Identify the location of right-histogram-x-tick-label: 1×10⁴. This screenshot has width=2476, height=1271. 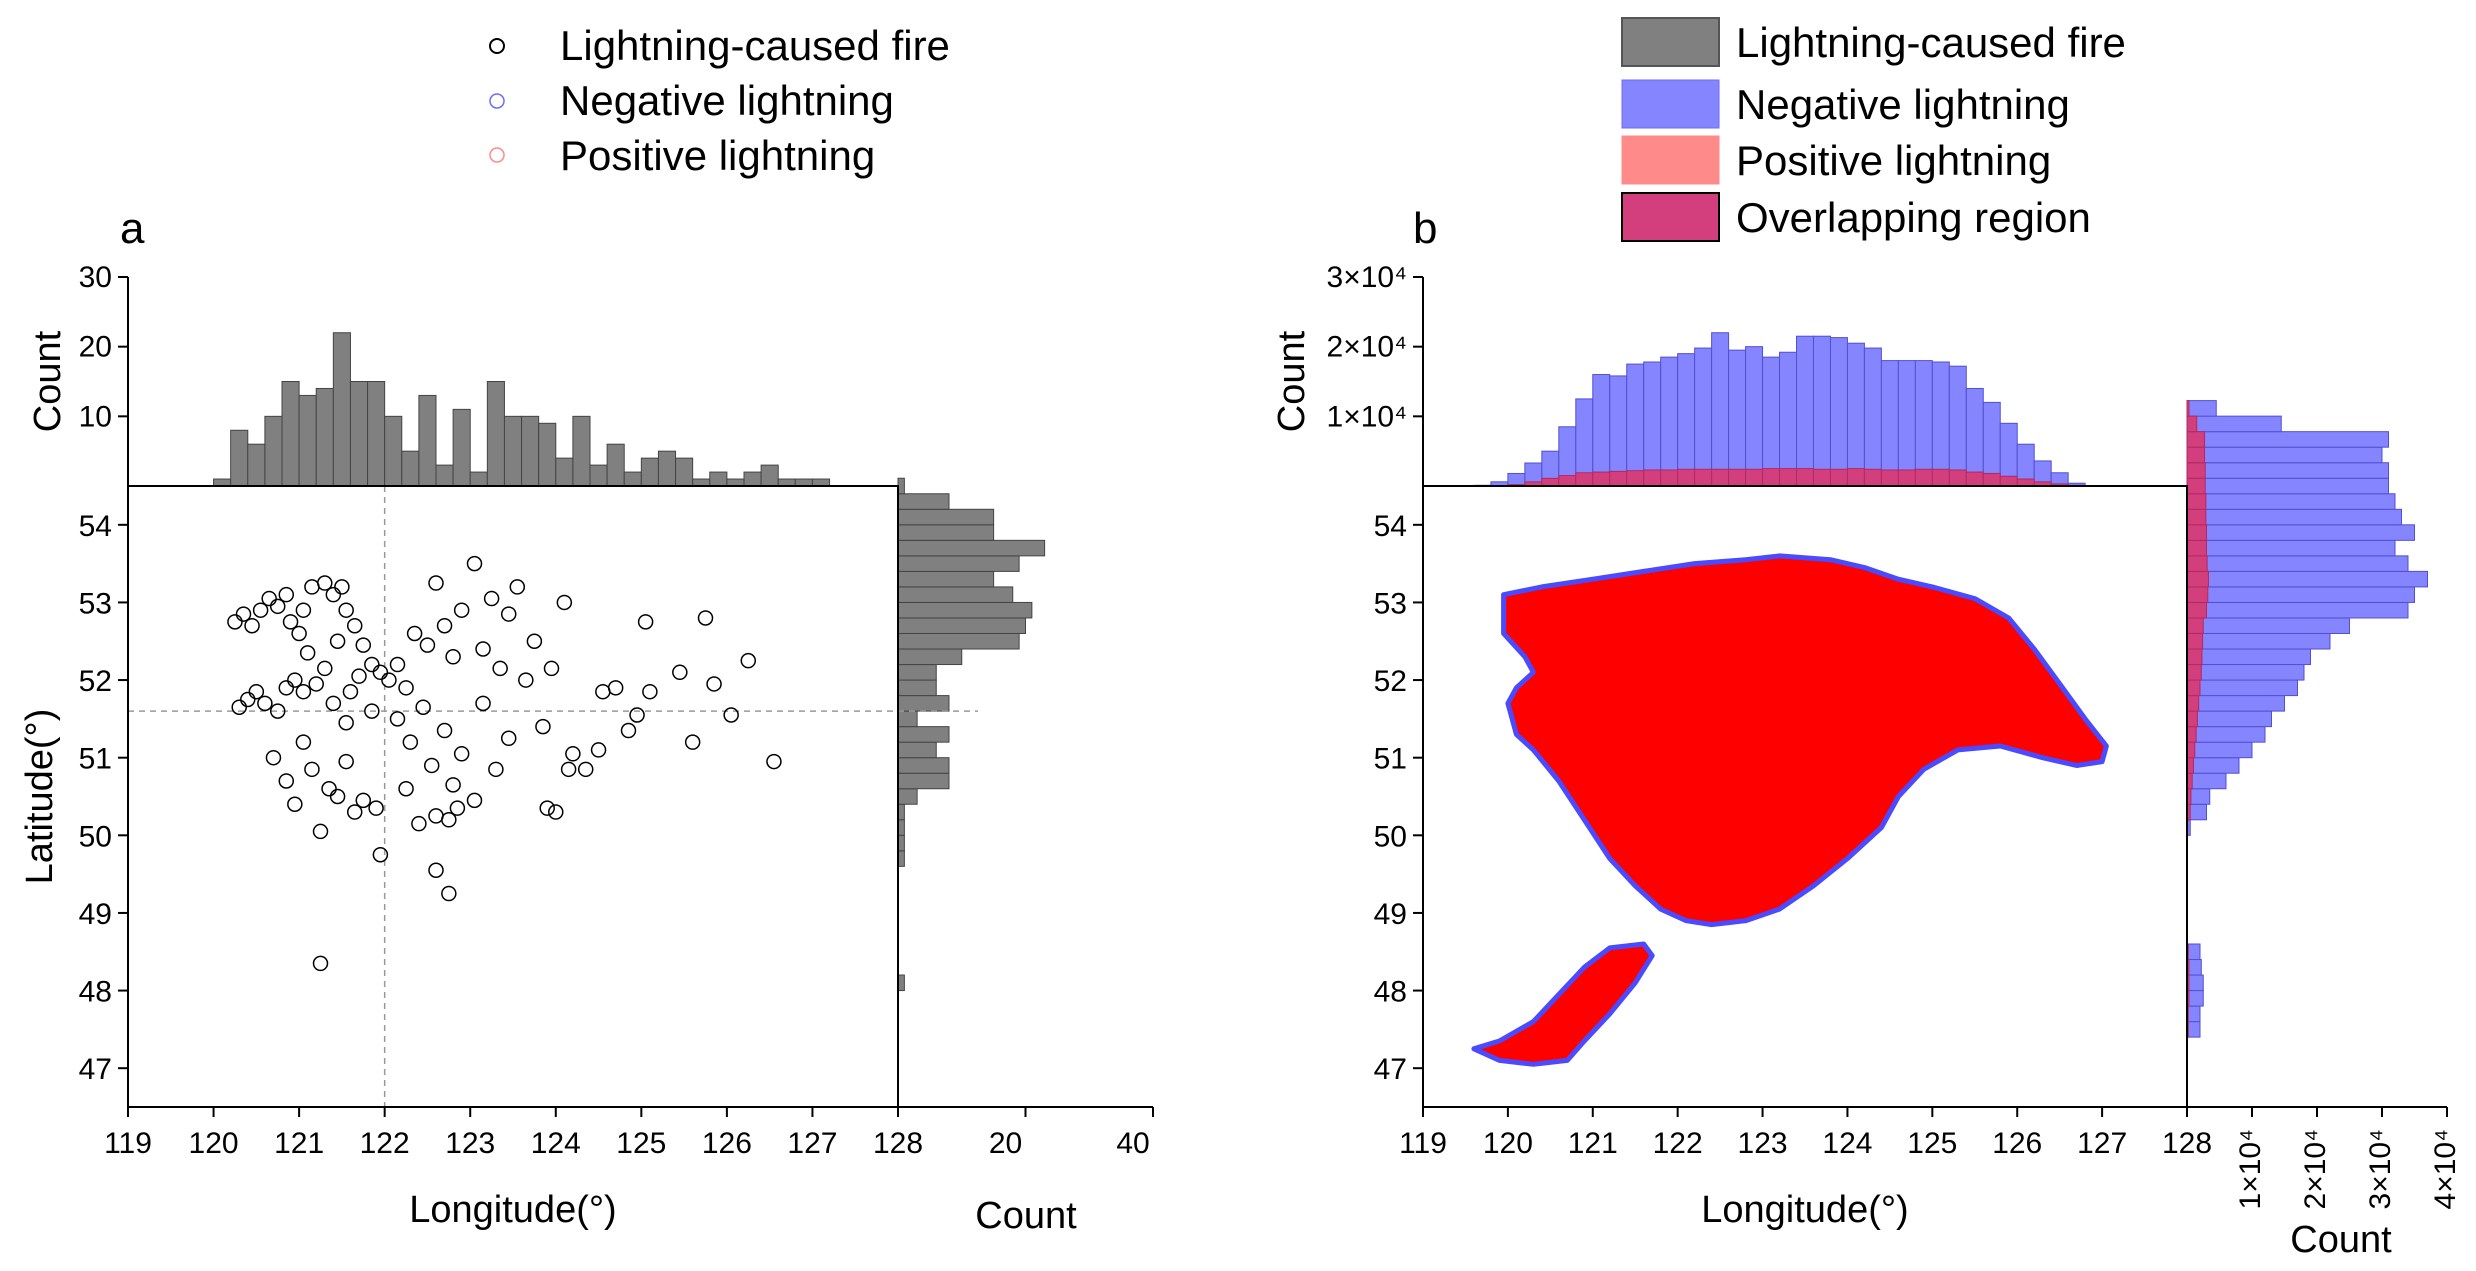
(2250, 1169).